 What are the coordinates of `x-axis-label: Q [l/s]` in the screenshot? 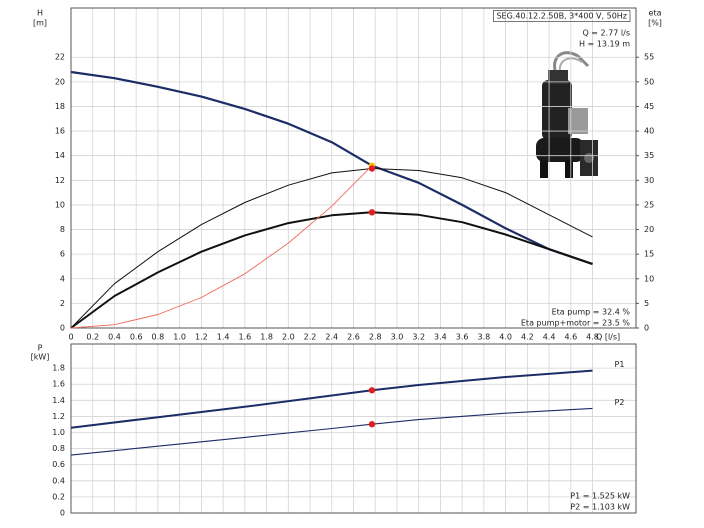 It's located at (608, 337).